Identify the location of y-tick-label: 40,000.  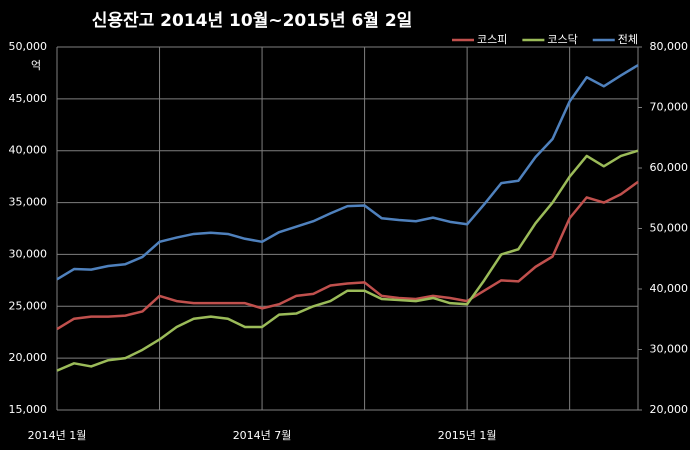
(28, 150).